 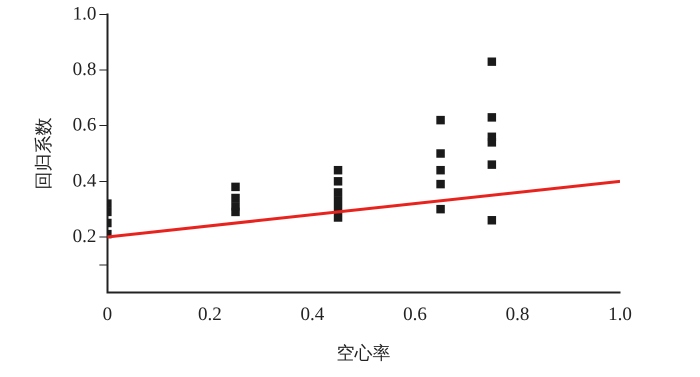 I want to click on y-tick-label: 0.6, so click(x=84, y=125).